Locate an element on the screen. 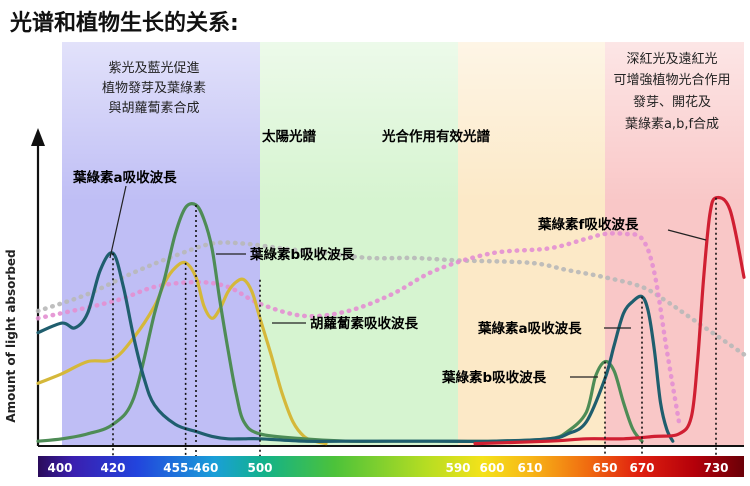 Image resolution: width=750 pixels, height=486 pixels. x-tick-label: 670 is located at coordinates (641, 468).